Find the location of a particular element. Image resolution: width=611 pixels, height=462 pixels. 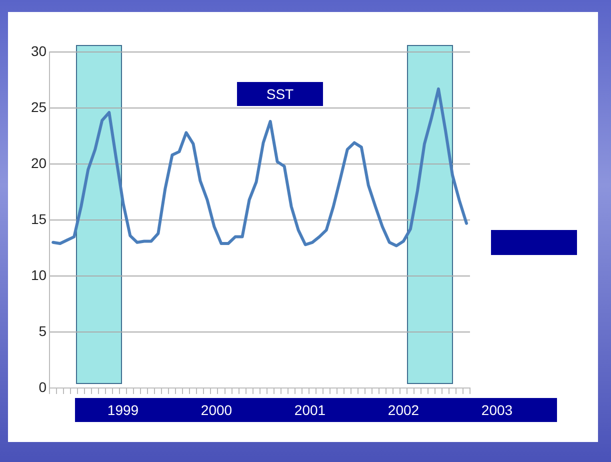

y-tick-label: 30 is located at coordinates (38, 50).